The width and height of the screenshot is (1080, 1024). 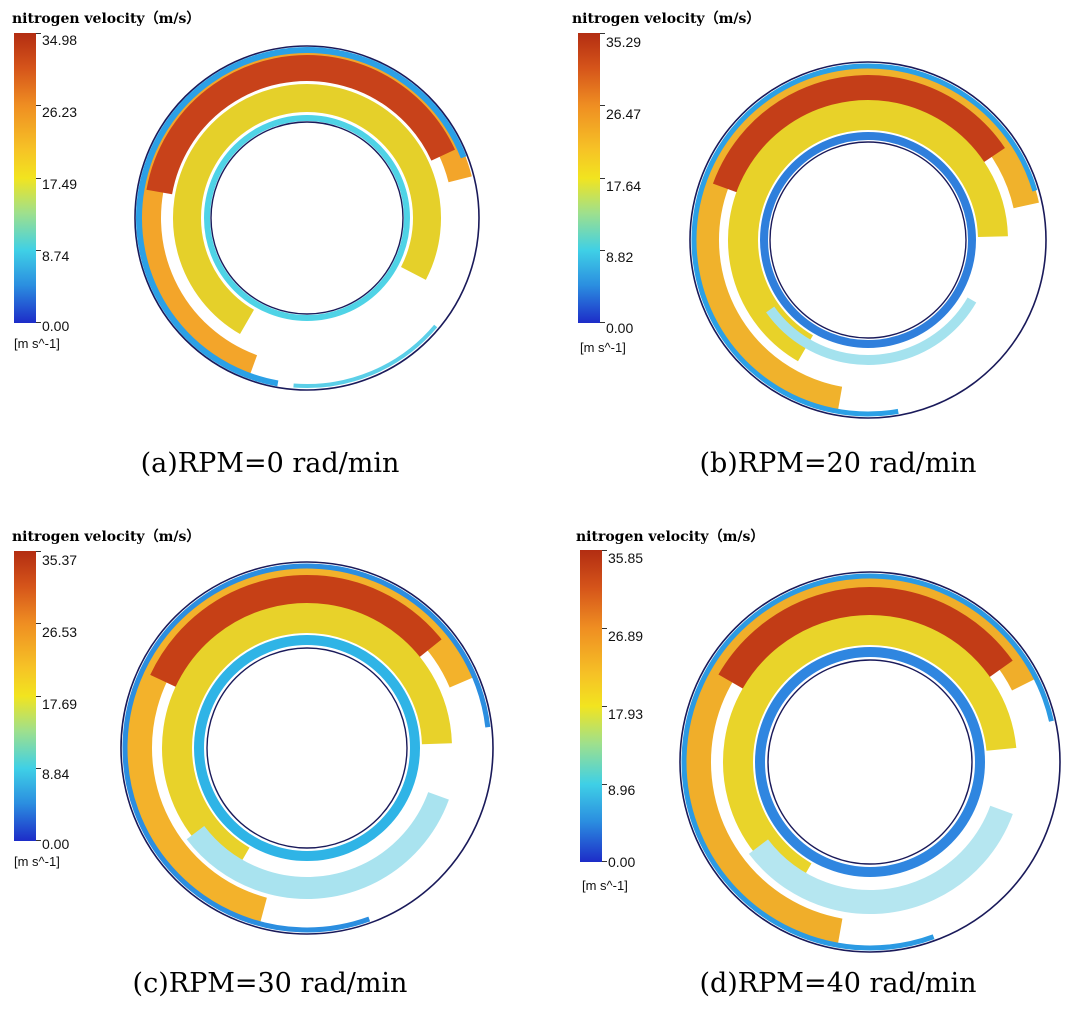 I want to click on colorbar-label-max: 35.37, so click(x=60, y=560).